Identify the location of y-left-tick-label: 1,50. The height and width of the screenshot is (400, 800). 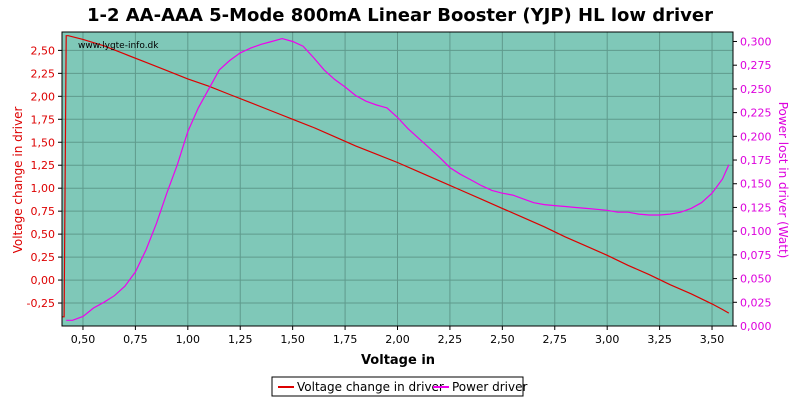
(43, 142).